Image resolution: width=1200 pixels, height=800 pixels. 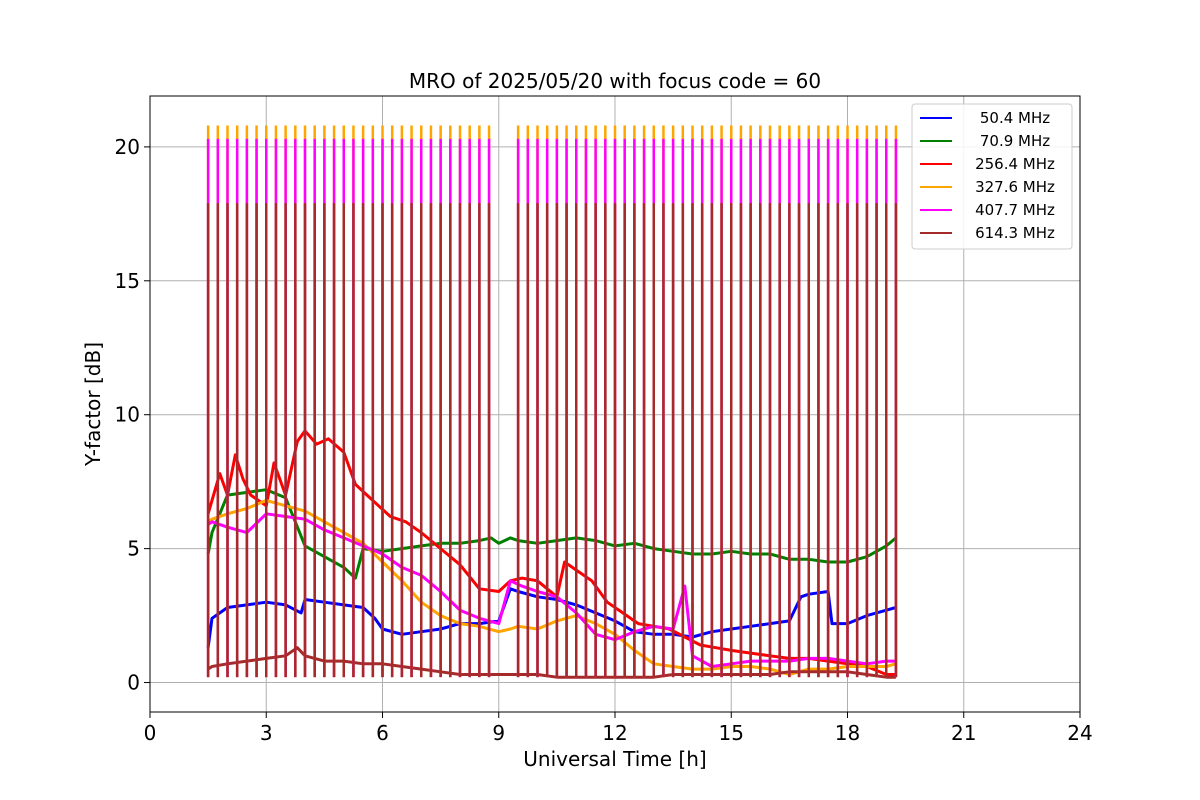 I want to click on x-tick-label: 15, so click(x=731, y=733).